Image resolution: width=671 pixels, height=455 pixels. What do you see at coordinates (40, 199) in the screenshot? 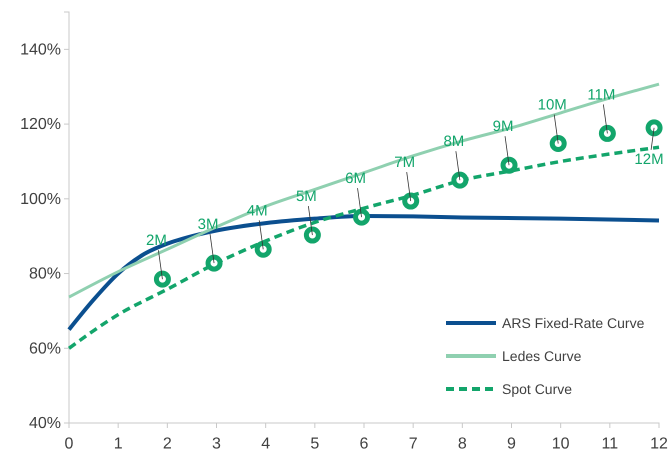
I see `y-tick-label: 100%` at bounding box center [40, 199].